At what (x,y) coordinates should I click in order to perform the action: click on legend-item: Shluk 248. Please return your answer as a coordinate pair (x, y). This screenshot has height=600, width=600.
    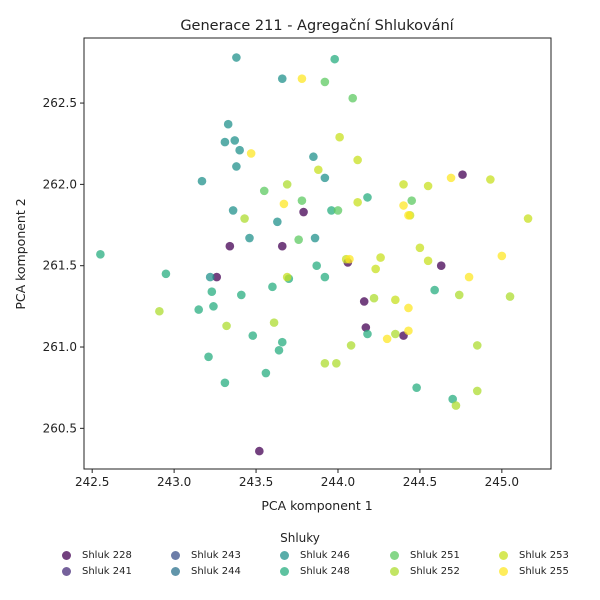
    Looking at the image, I should click on (315, 571).